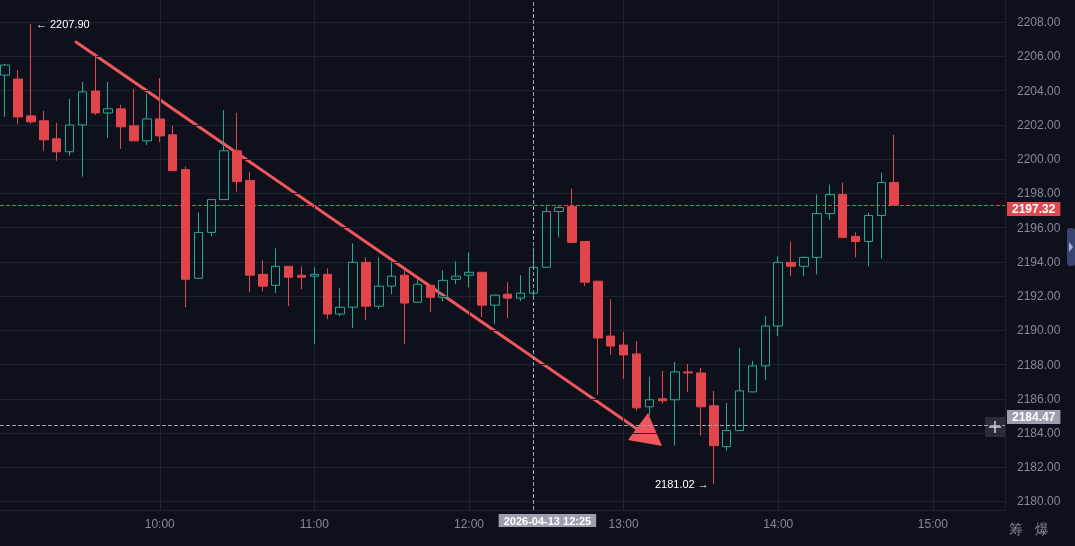 Image resolution: width=1075 pixels, height=546 pixels. What do you see at coordinates (1039, 227) in the screenshot?
I see `y-tick-label: 2196.00` at bounding box center [1039, 227].